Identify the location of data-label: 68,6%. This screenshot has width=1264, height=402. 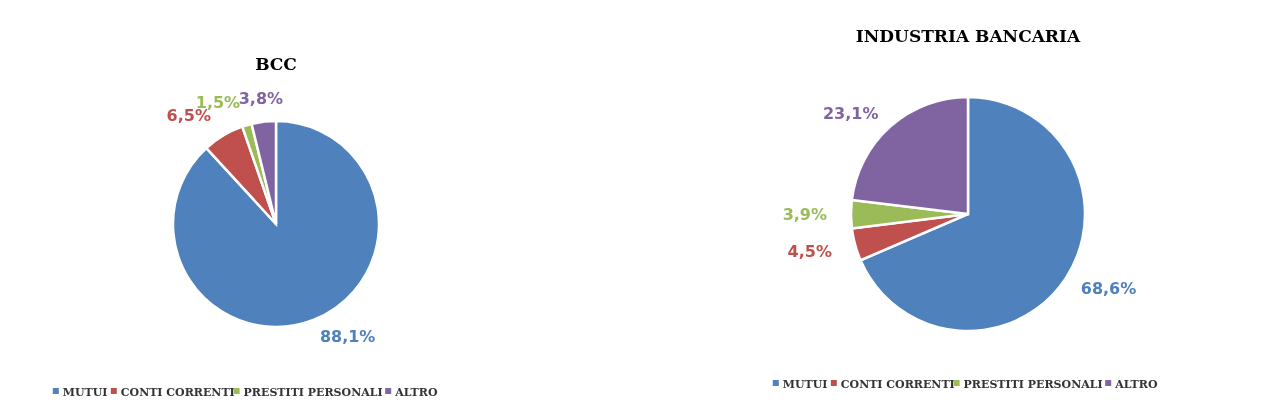
(1108, 288).